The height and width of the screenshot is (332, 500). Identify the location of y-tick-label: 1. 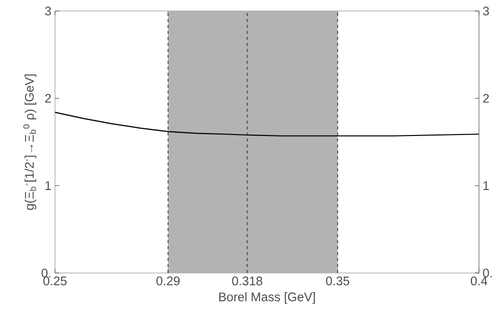
(48, 185).